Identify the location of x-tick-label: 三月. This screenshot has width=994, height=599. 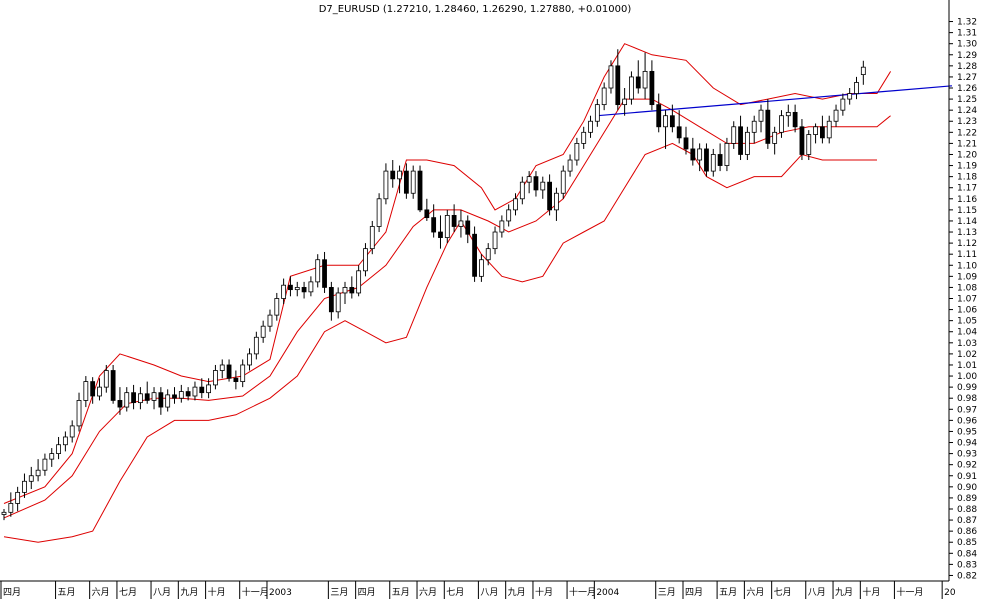
(667, 592).